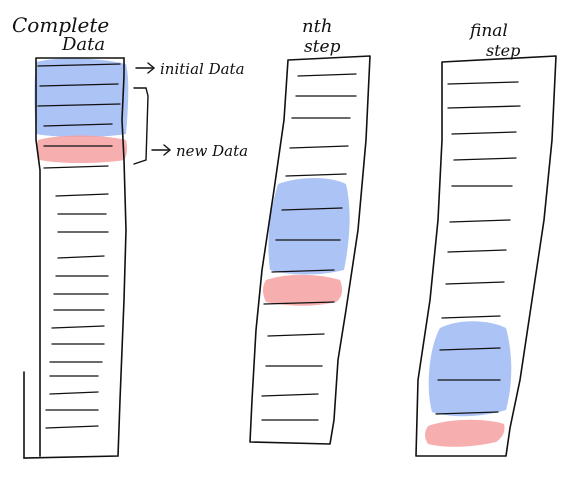  I want to click on nth-step-window-highlight, so click(309, 226).